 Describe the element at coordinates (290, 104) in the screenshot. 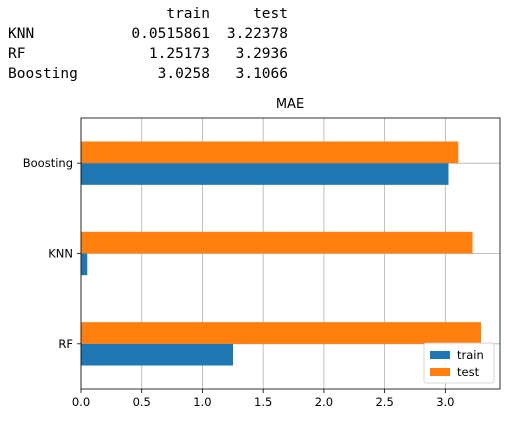

I see `chart-title: MAE` at that location.